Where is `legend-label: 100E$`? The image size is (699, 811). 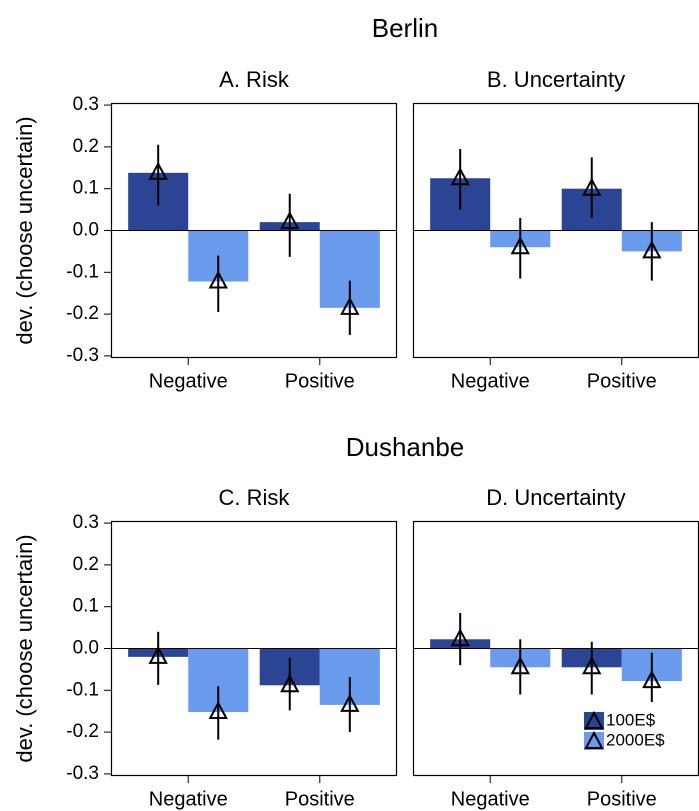 legend-label: 100E$ is located at coordinates (631, 719).